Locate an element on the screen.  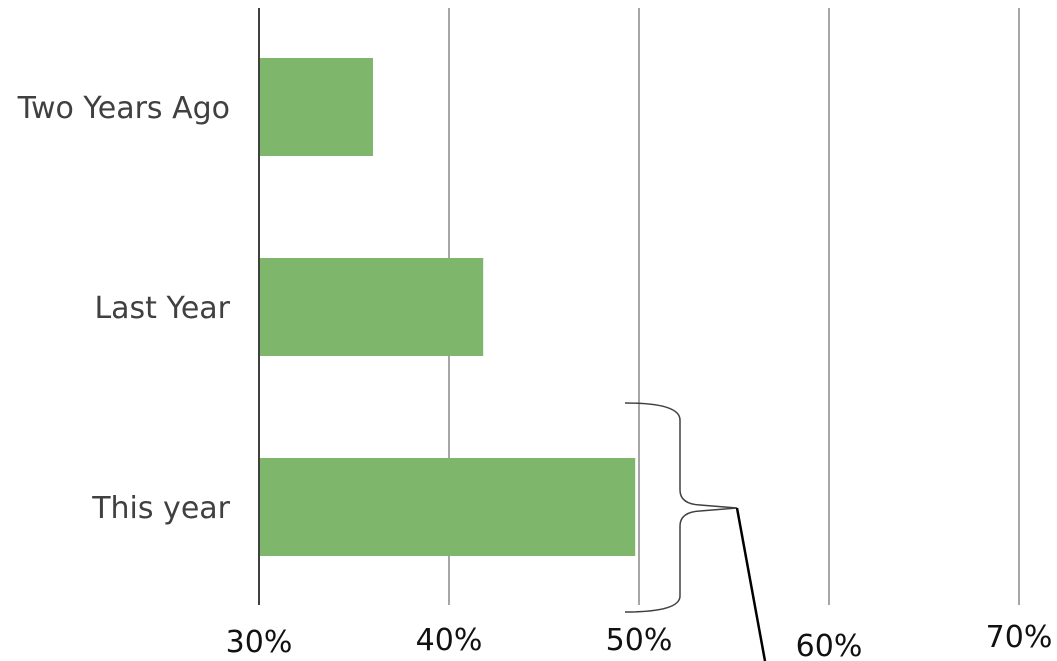
annotation-pointer-line is located at coordinates (751, 584).